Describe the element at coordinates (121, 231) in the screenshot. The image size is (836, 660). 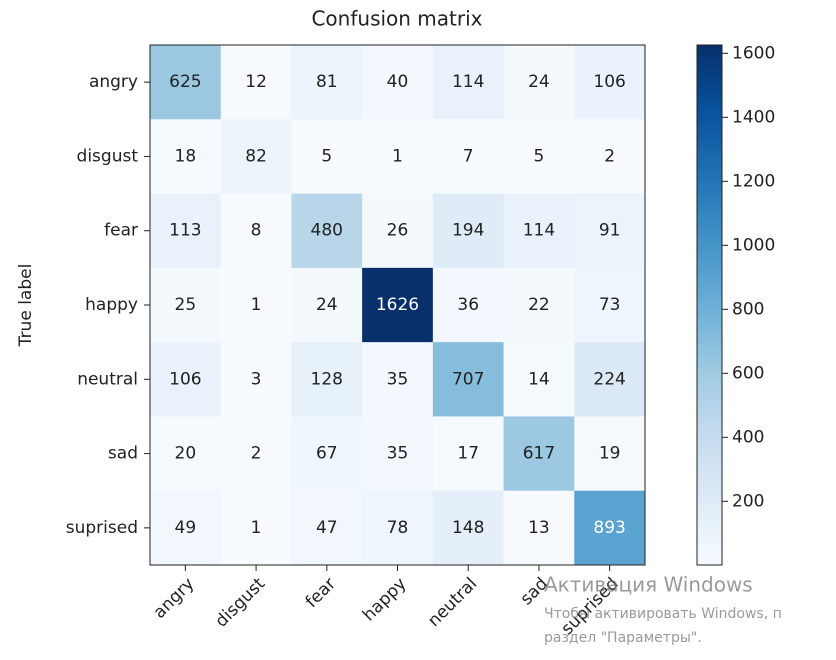
I see `y-tick-label: fear` at that location.